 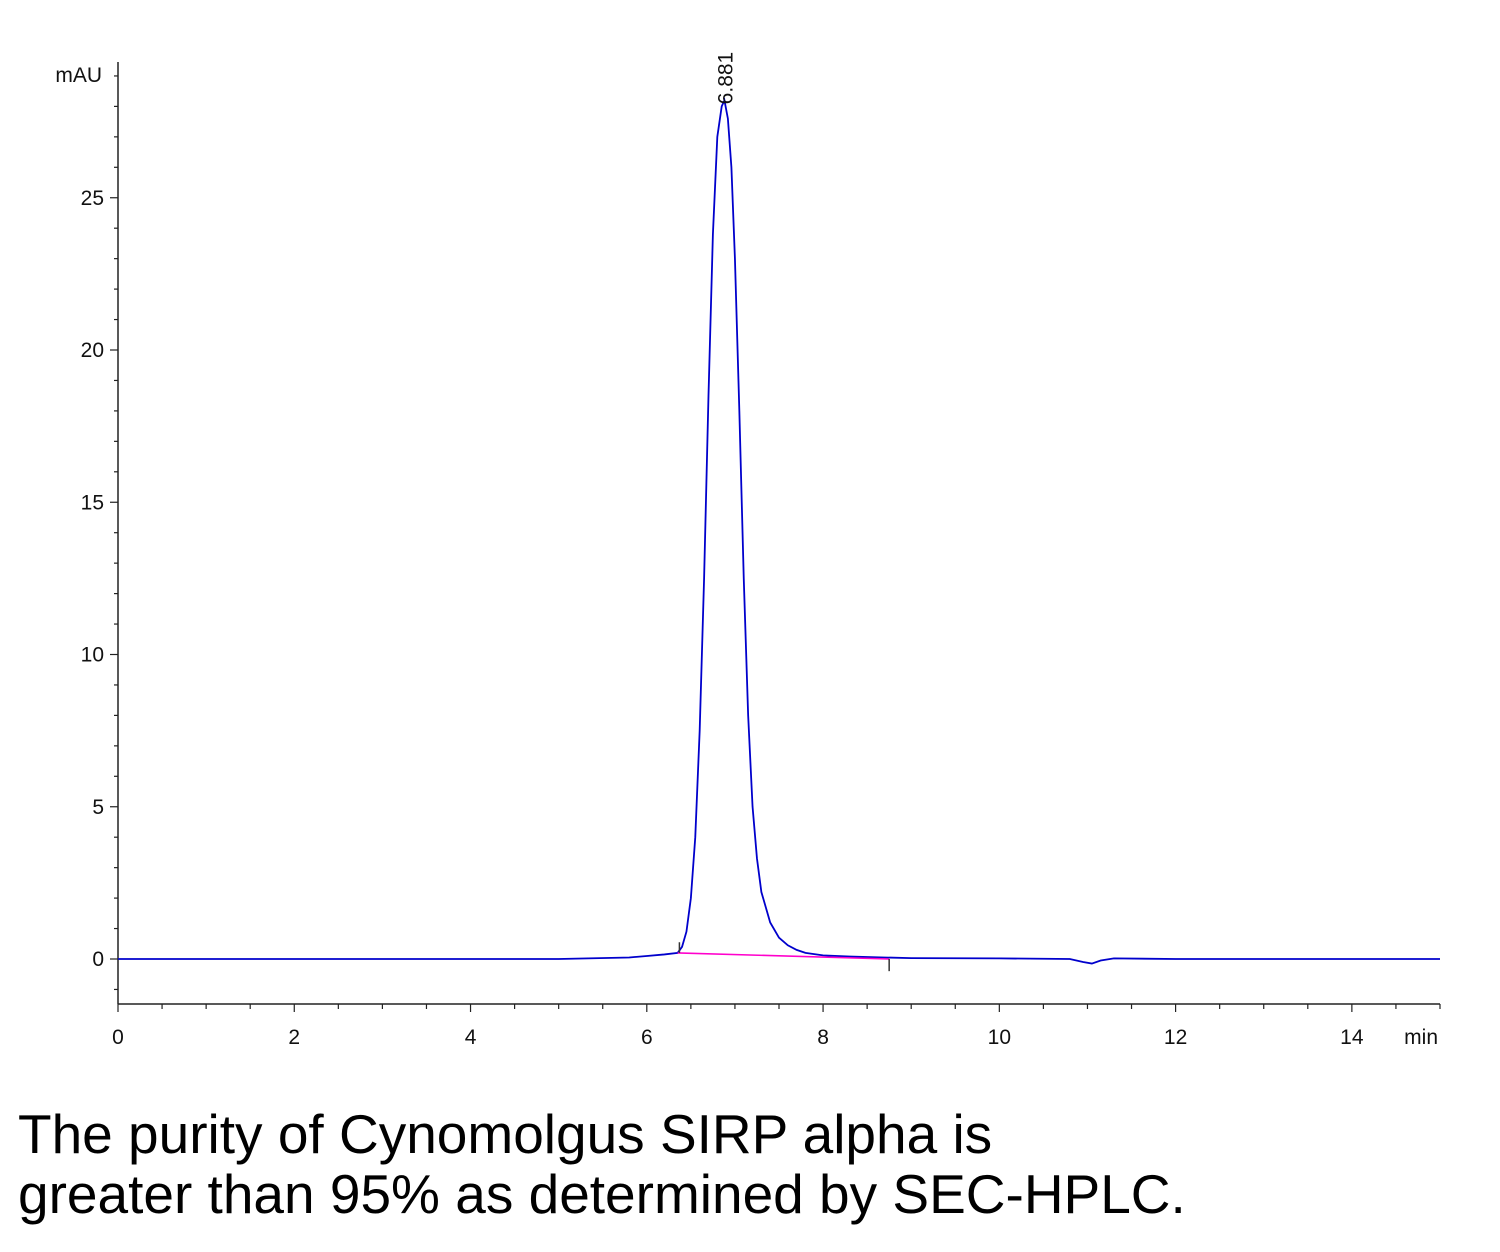 What do you see at coordinates (1175, 1037) in the screenshot?
I see `x-tick-label: 12` at bounding box center [1175, 1037].